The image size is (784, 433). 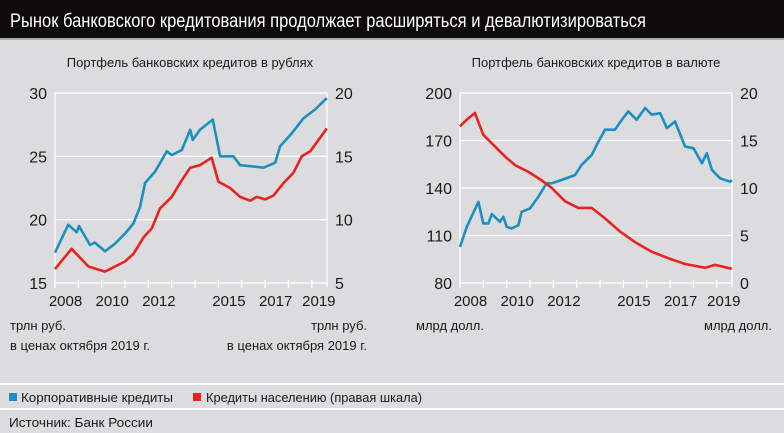 I want to click on legend-divider-top, so click(x=392, y=384).